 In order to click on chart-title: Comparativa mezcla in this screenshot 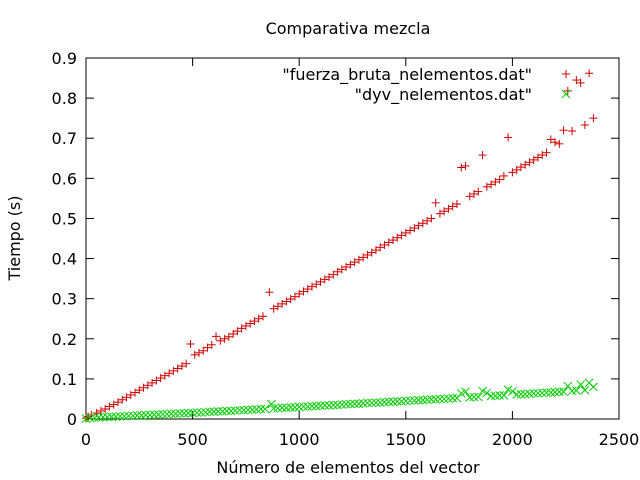, I will do `click(348, 28)`.